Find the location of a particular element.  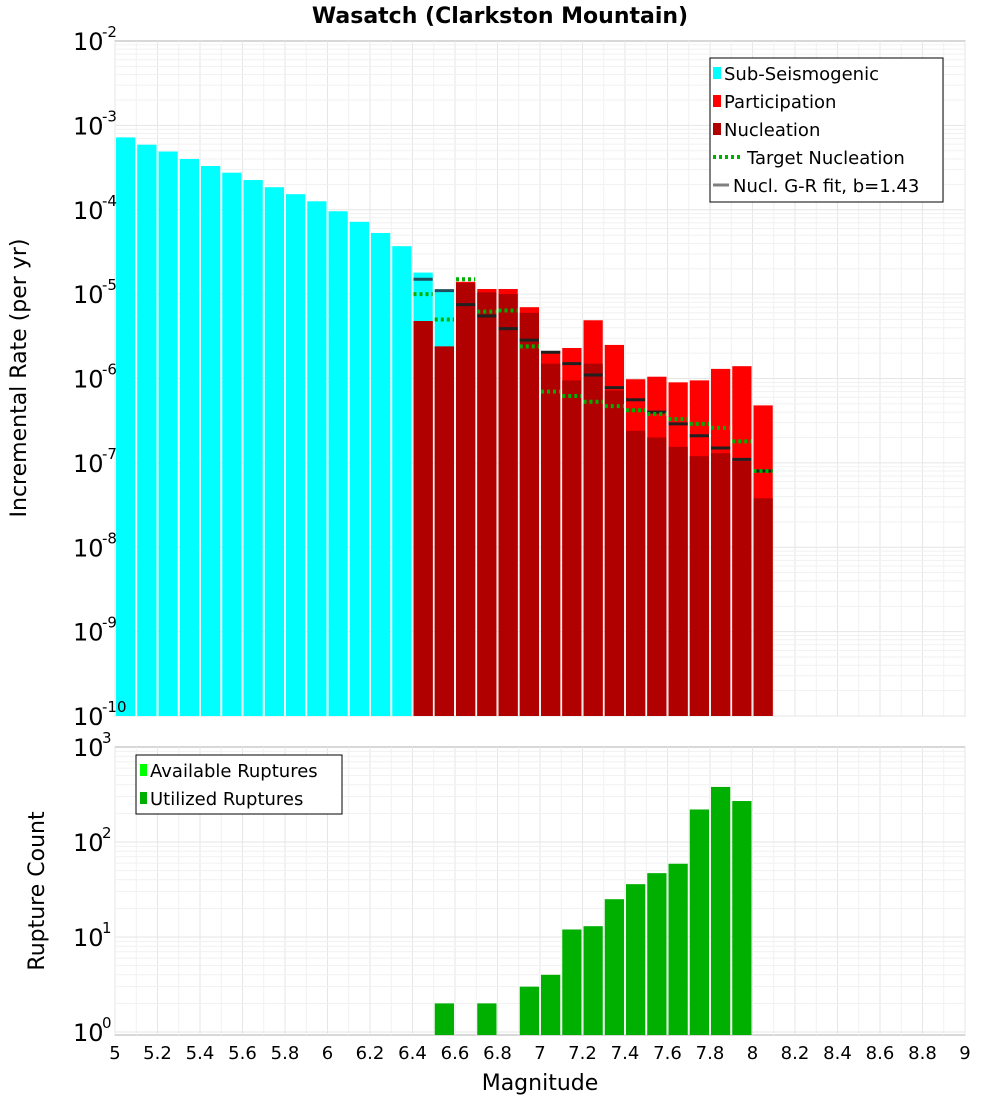

rupture-legend: Available Ruptures Utilized Ruptures is located at coordinates (239, 784).